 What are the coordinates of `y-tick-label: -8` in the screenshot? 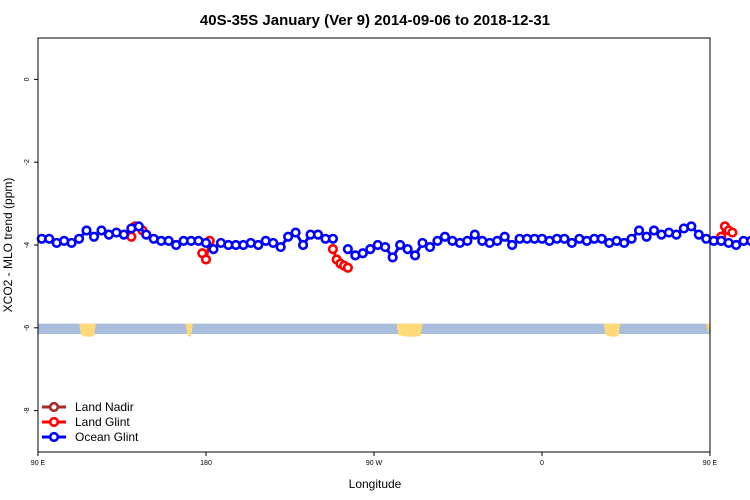 It's located at (27, 410).